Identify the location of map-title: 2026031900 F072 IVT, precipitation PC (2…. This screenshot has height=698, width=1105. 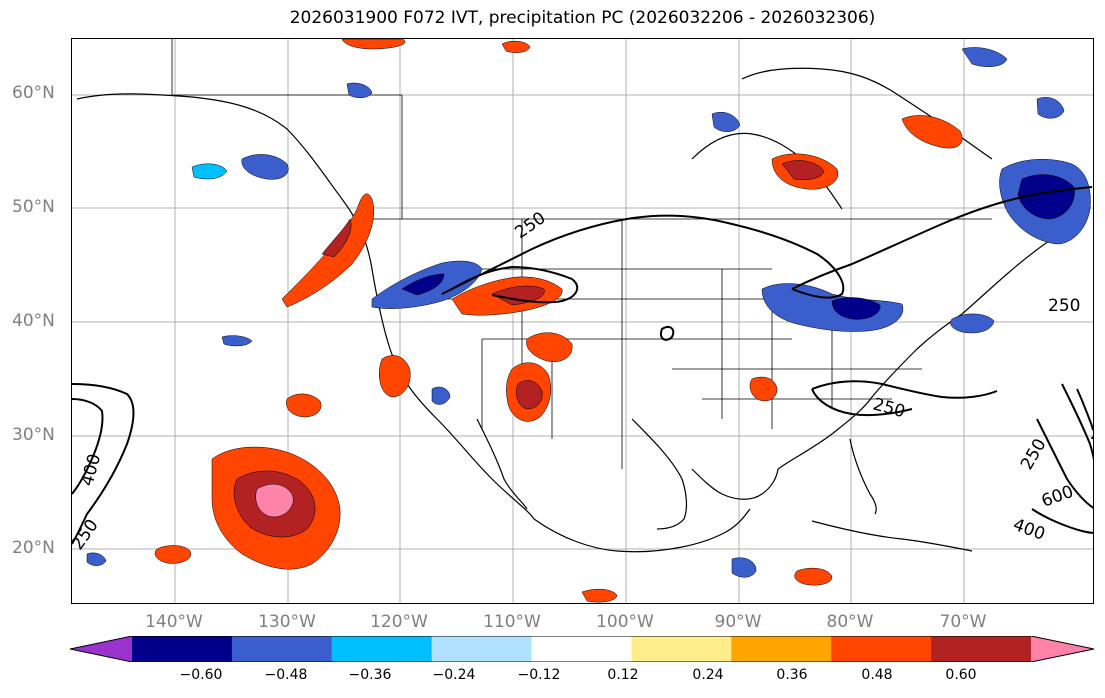
(582, 18).